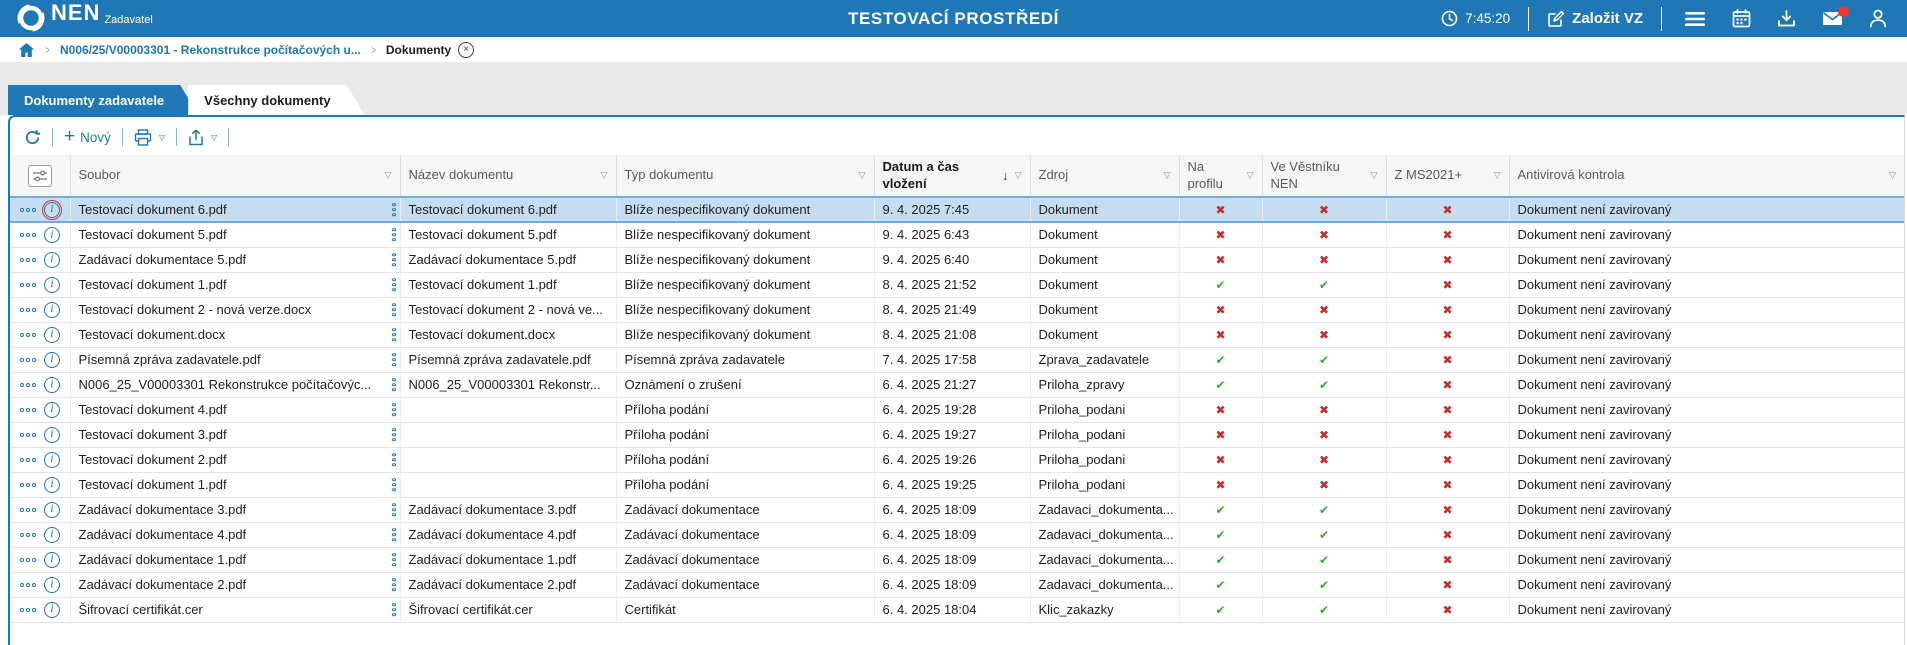 Image resolution: width=1907 pixels, height=645 pixels. Describe the element at coordinates (1324, 176) in the screenshot. I see `column-header-bulletin: Ve Věstníku NEN ▽` at that location.